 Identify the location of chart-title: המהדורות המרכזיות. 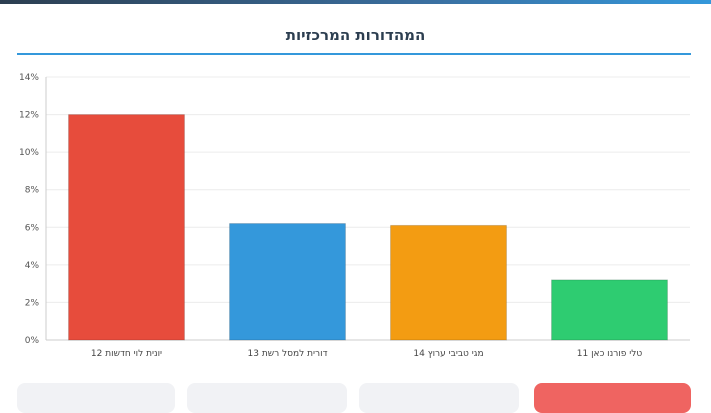
(355, 35).